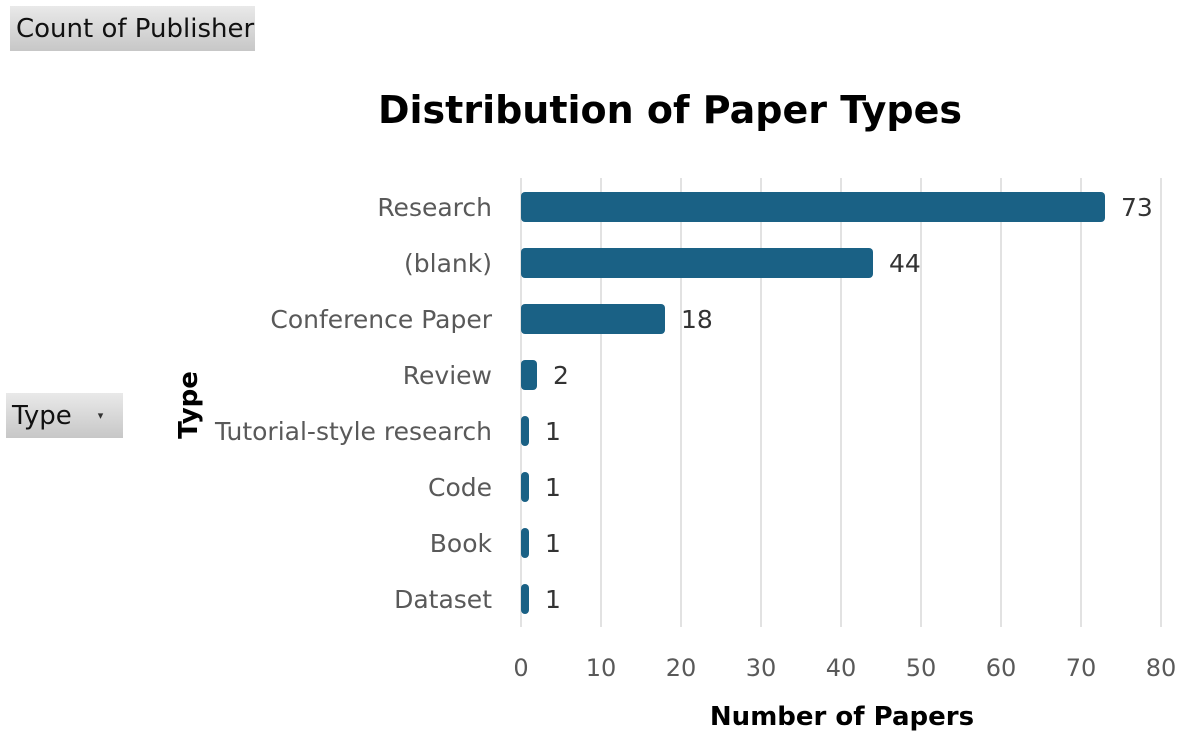 This screenshot has height=744, width=1200. I want to click on value-field-label: Count of Publisher, so click(135, 28).